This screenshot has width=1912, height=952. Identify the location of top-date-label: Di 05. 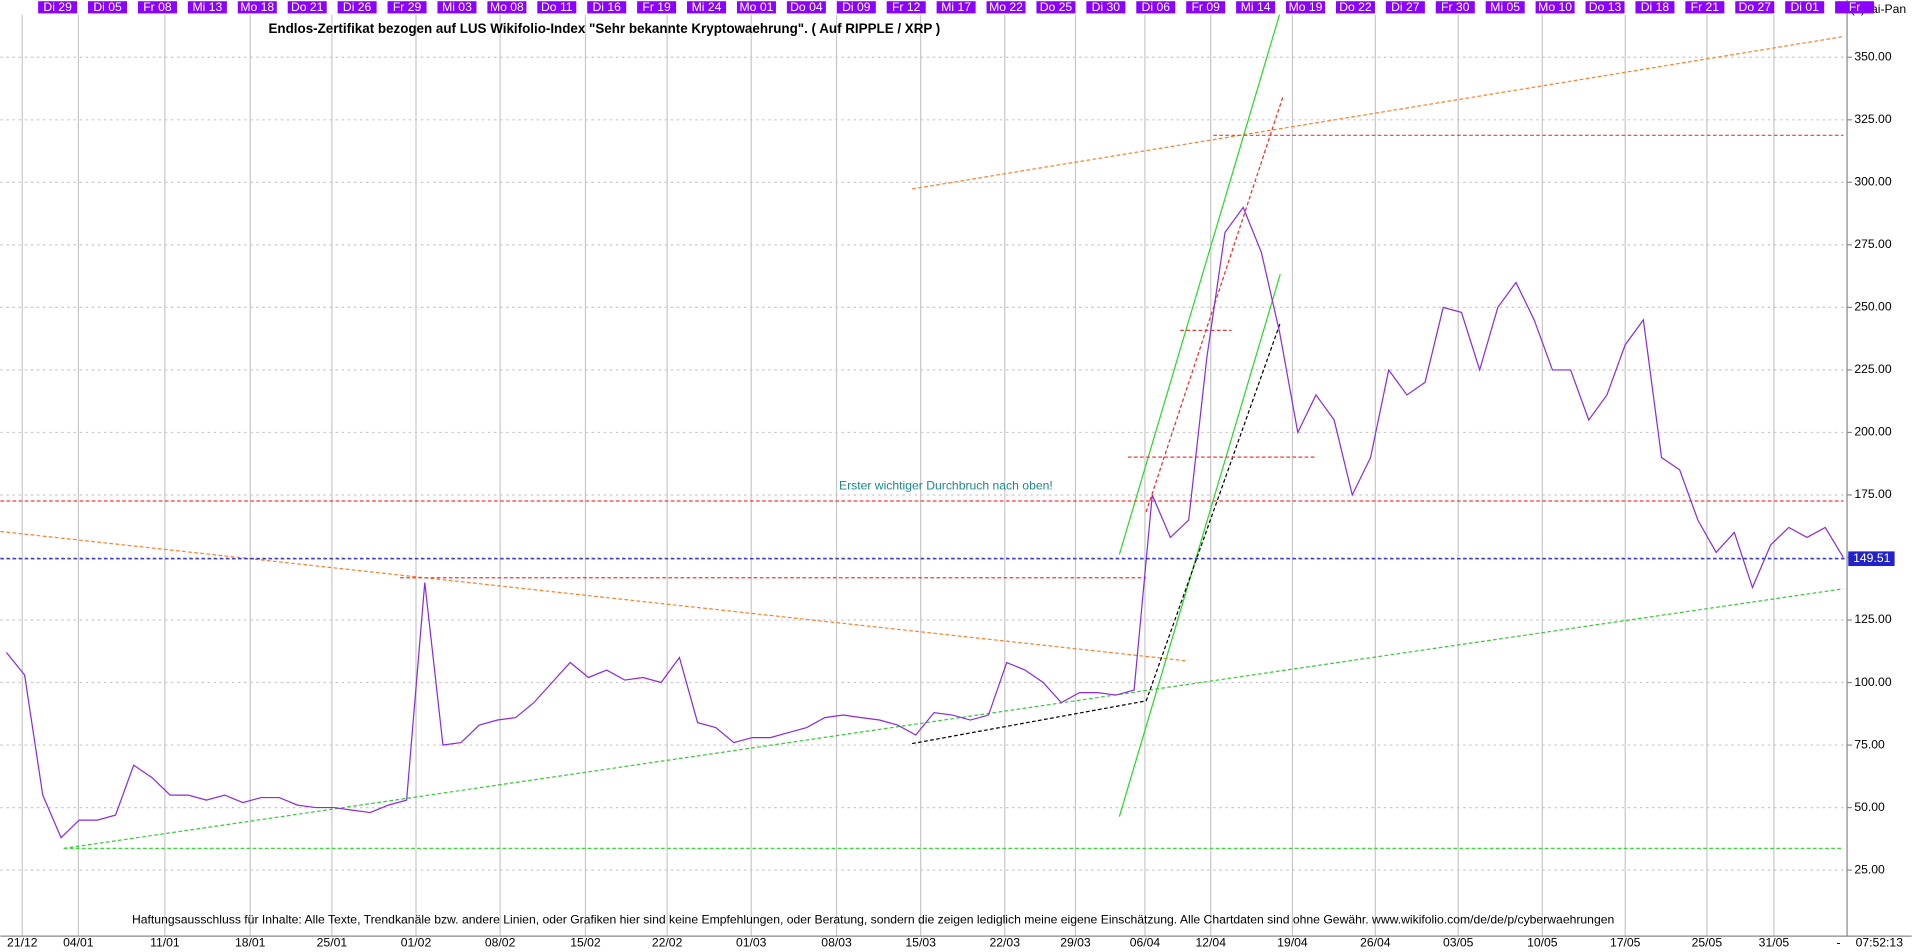
(107, 7).